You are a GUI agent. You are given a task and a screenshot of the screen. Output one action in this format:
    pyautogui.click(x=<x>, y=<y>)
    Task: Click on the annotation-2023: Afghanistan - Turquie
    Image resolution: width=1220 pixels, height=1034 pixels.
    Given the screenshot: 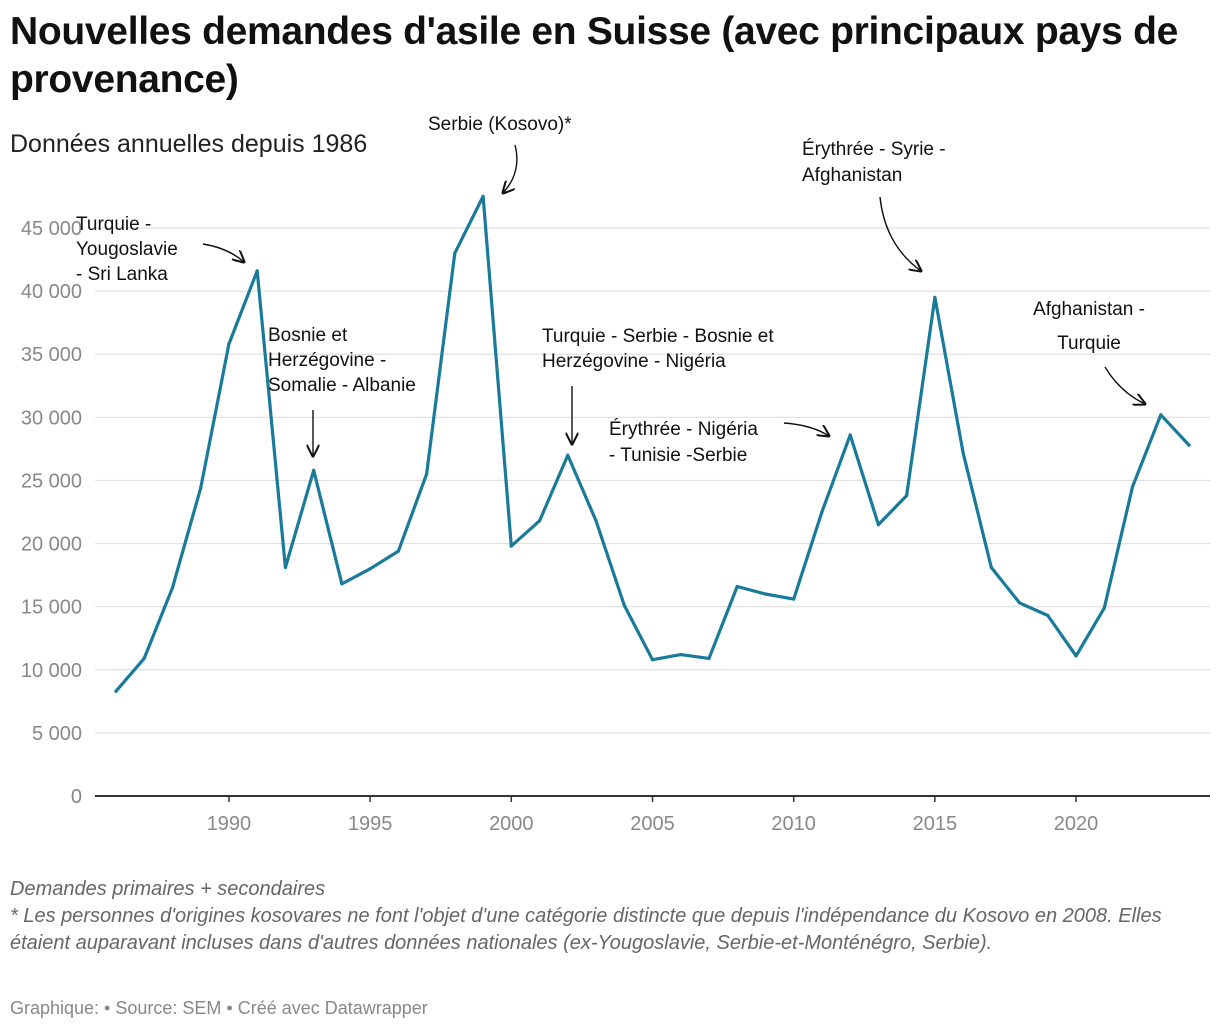 What is the action you would take?
    pyautogui.click(x=1089, y=351)
    